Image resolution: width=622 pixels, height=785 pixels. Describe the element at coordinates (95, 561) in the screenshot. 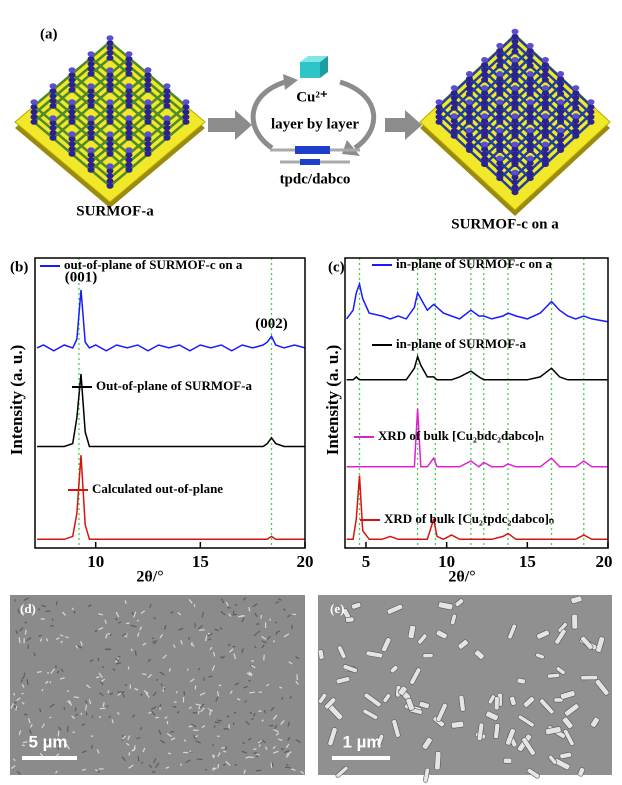

I see `x-tick-label: 10` at that location.